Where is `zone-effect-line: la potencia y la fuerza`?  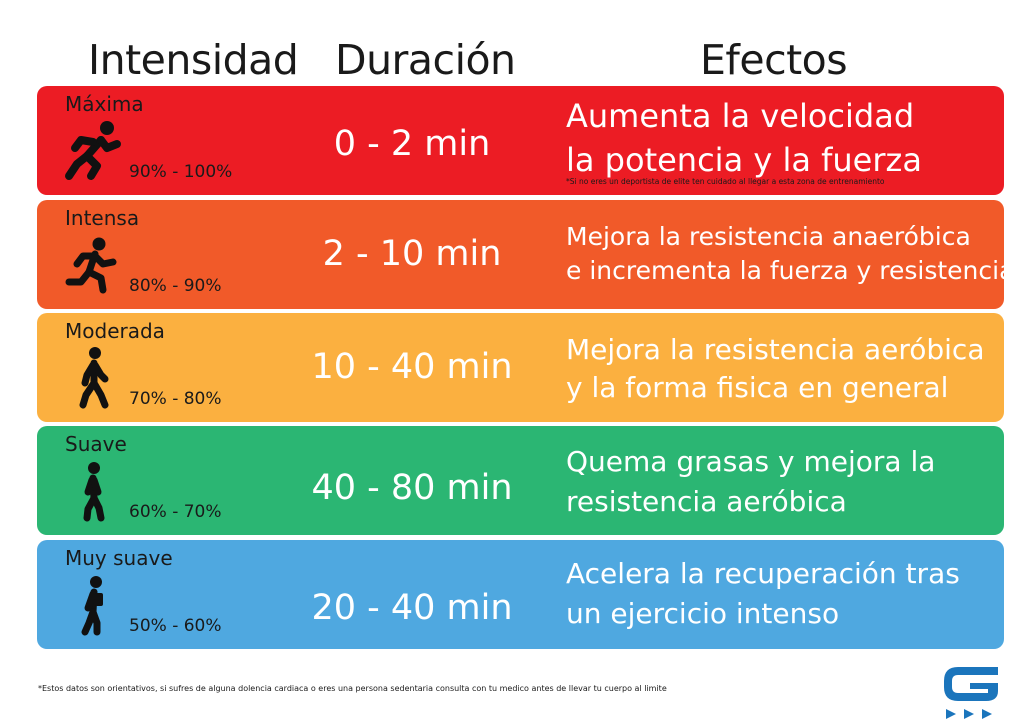 zone-effect-line: la potencia y la fuerza is located at coordinates (744, 160).